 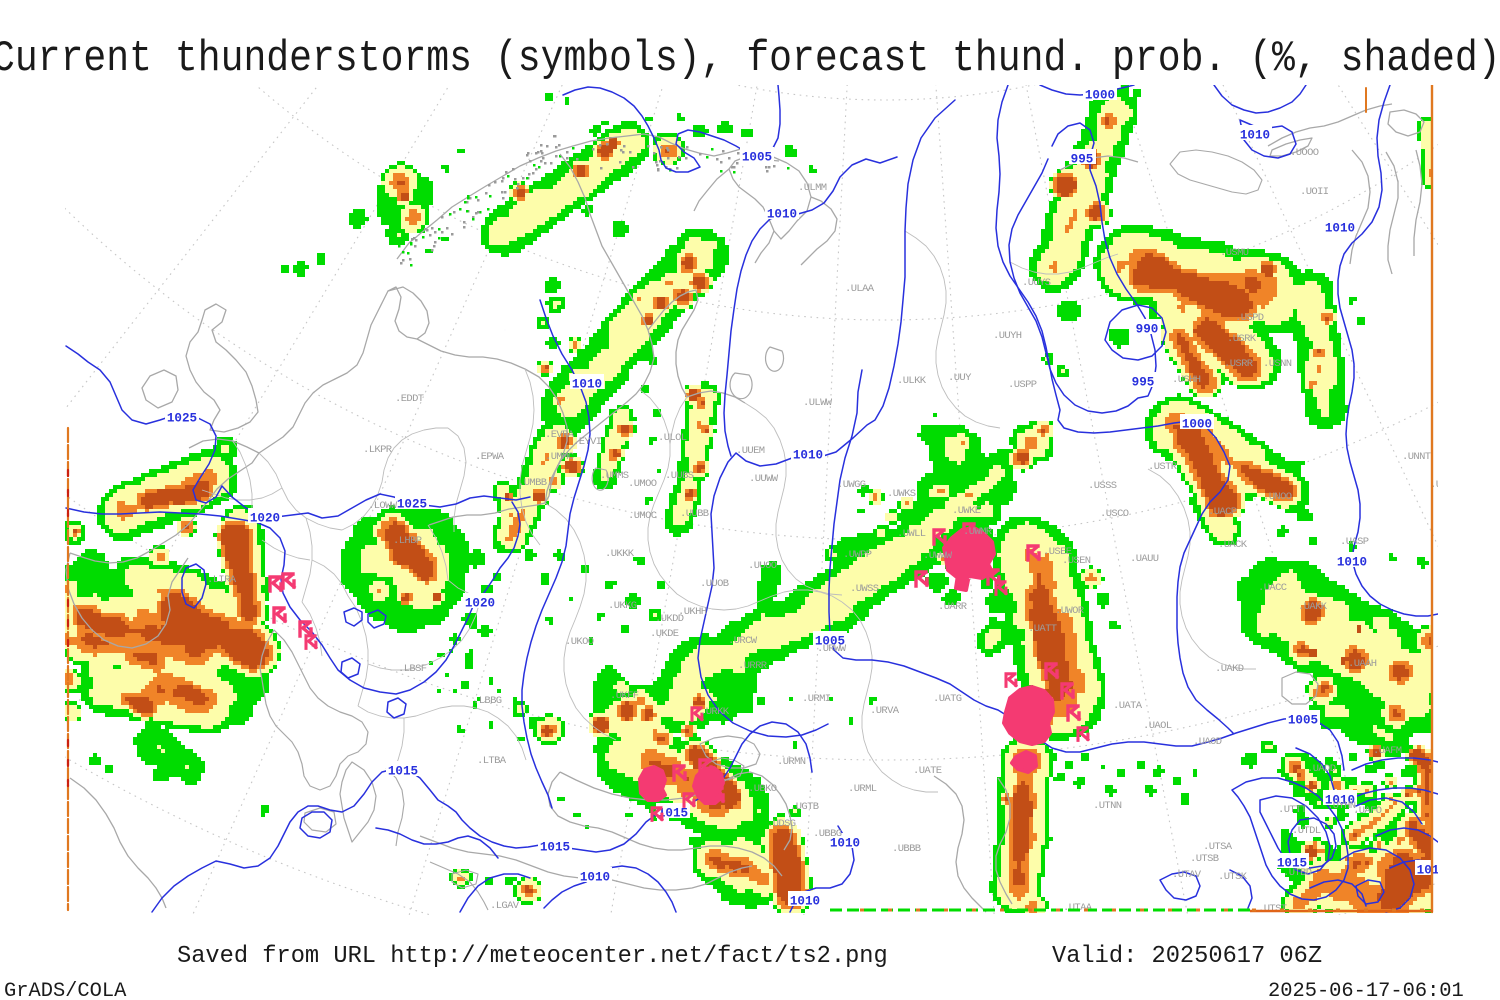 I want to click on svg-text: .UACK, so click(x=1233, y=545).